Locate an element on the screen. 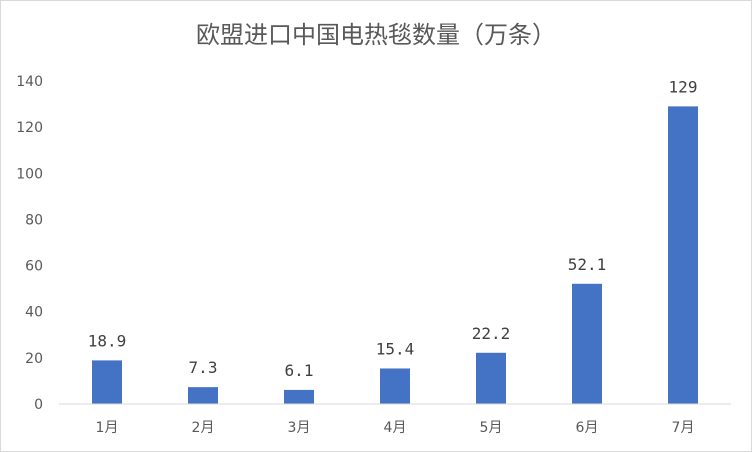  x-axis: 1月 2月 3月 4月 5月 6月 7月 is located at coordinates (395, 419).